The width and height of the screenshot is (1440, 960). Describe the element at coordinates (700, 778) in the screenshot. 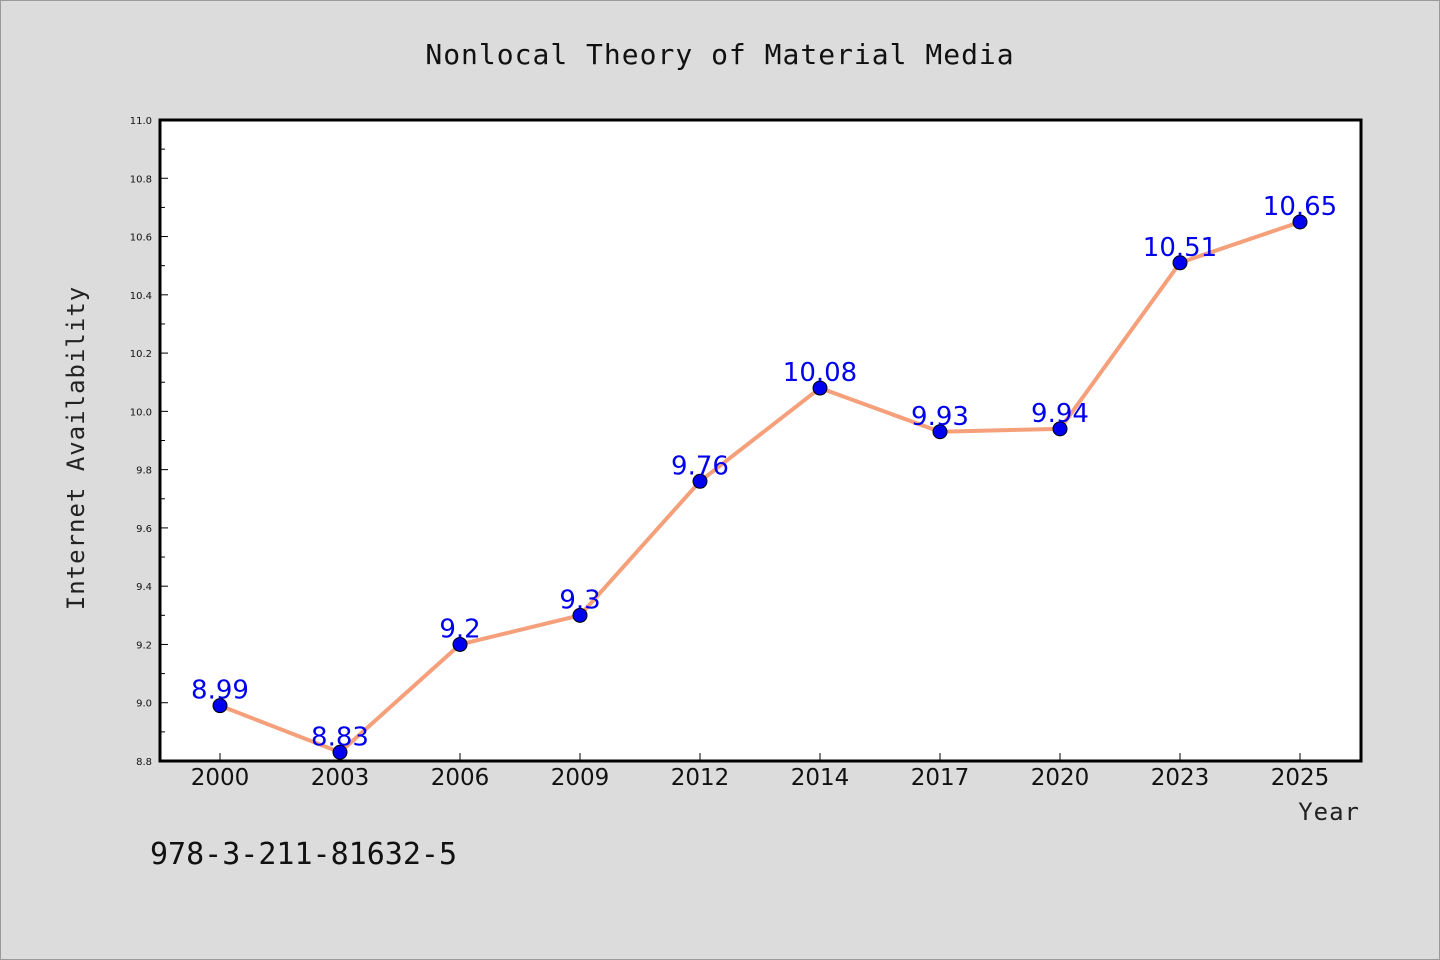

I see `x-tick-label: 2012` at that location.